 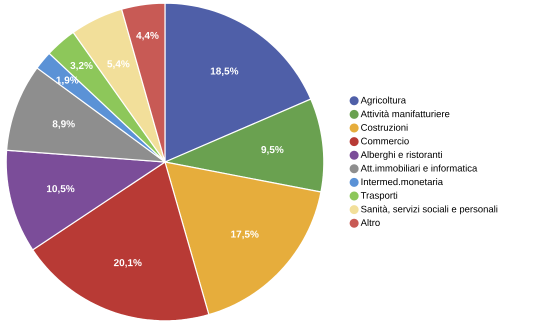 What do you see at coordinates (147, 36) in the screenshot?
I see `data-label: 4,4%` at bounding box center [147, 36].